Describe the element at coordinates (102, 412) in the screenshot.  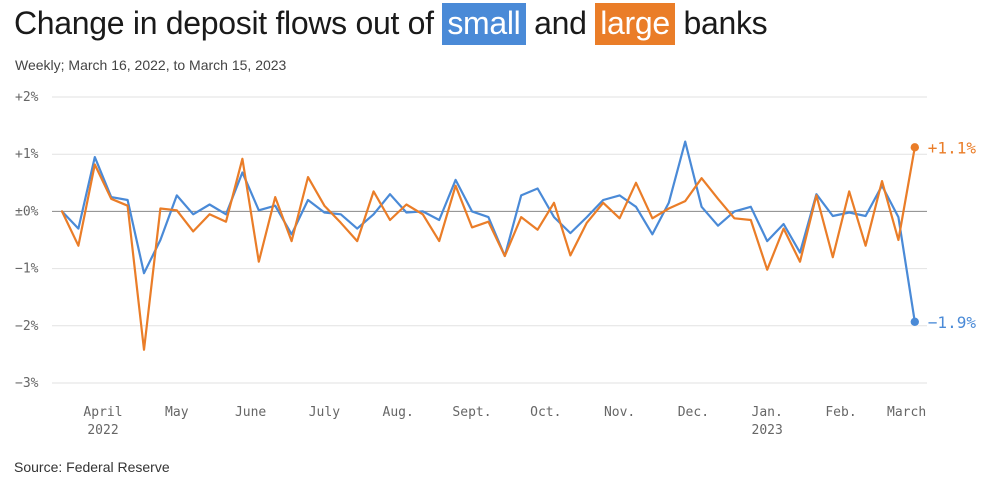
I see `x-tick-label: April` at that location.